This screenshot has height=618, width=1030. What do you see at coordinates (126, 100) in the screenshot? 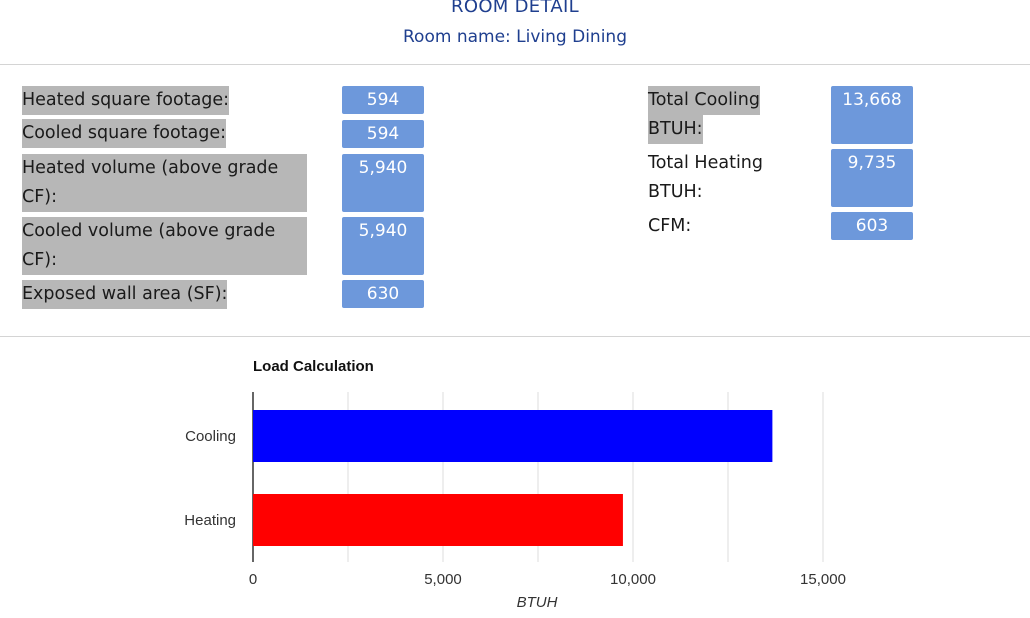
I see `heated-sqft-label: Heated square footage:` at bounding box center [126, 100].